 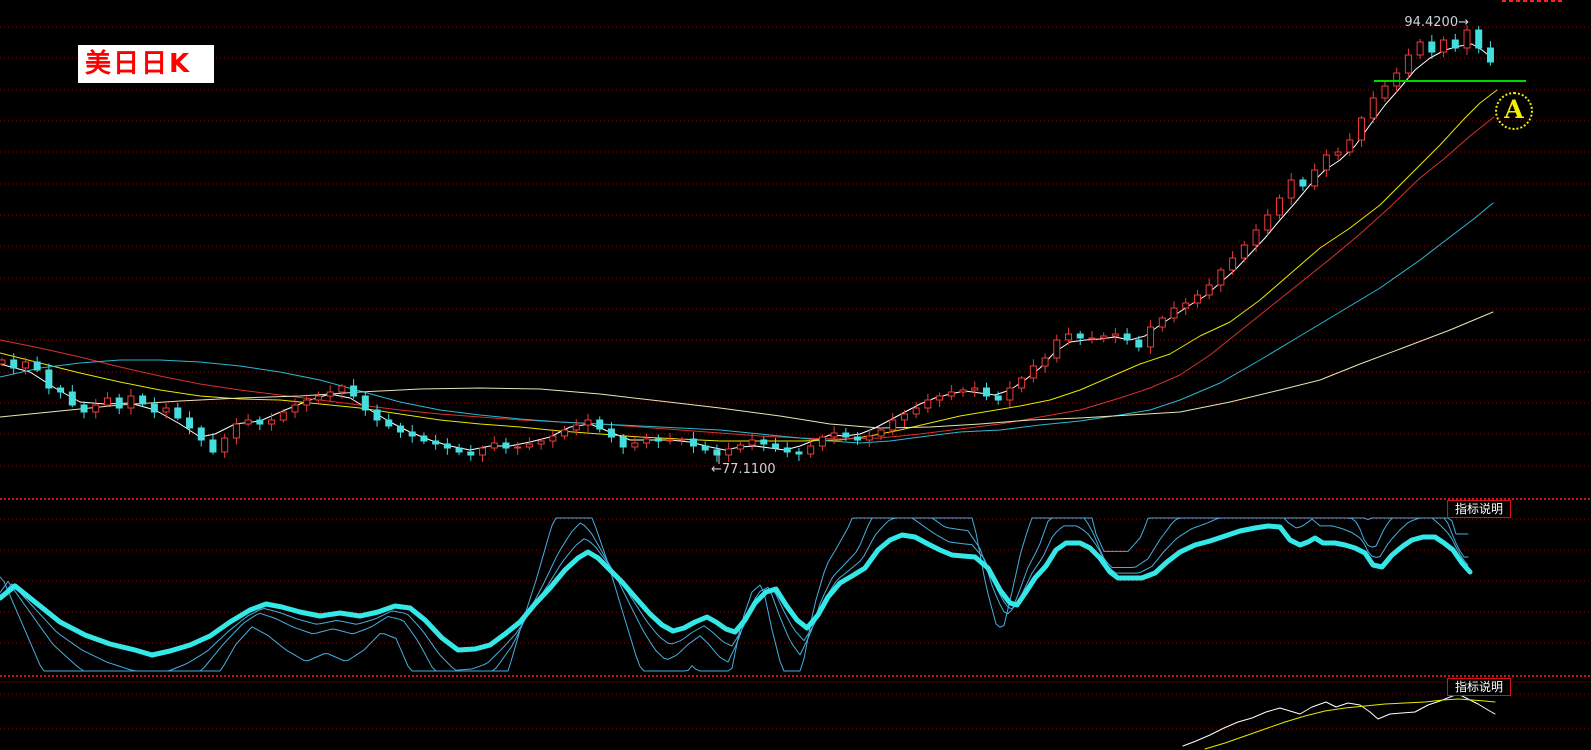 I want to click on marker-a-letter: A, so click(x=1514, y=109).